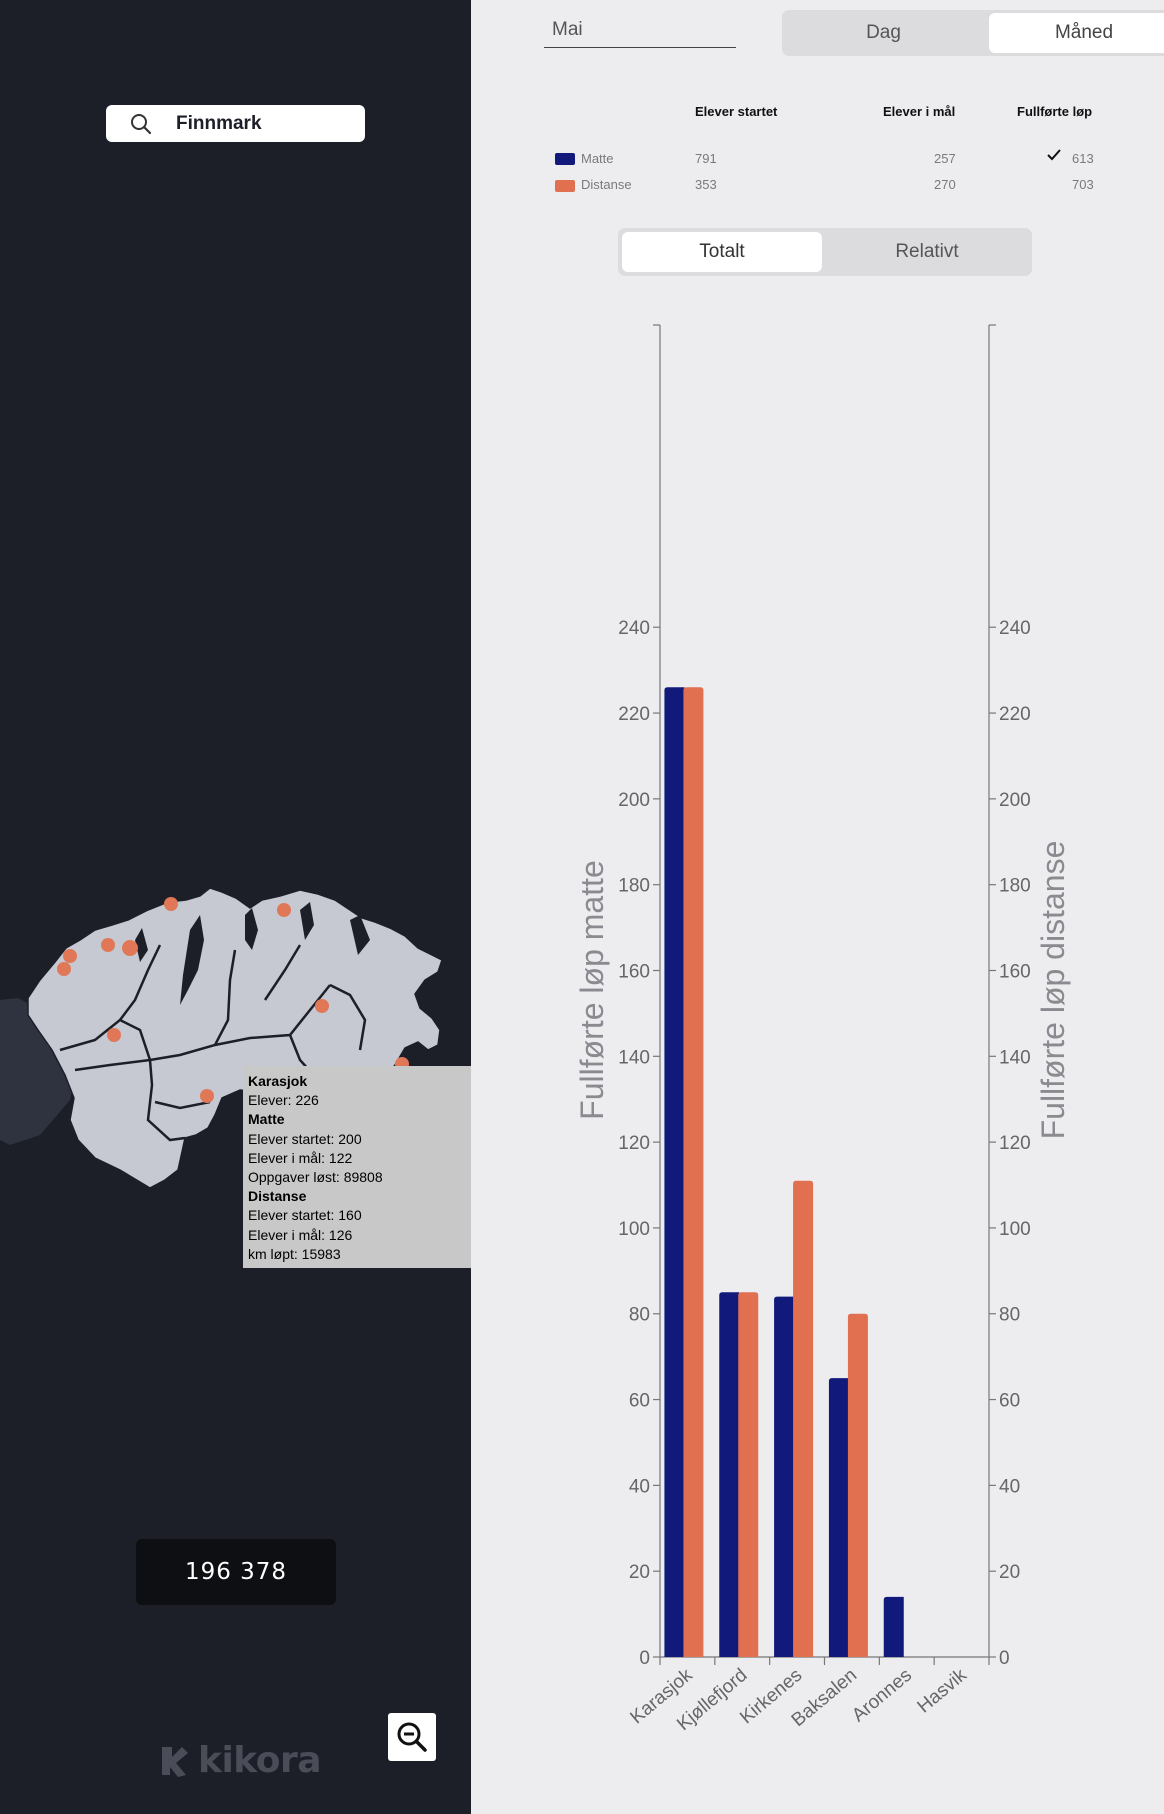 This screenshot has width=1164, height=1814. I want to click on right-tick-label: 40, so click(1009, 1486).